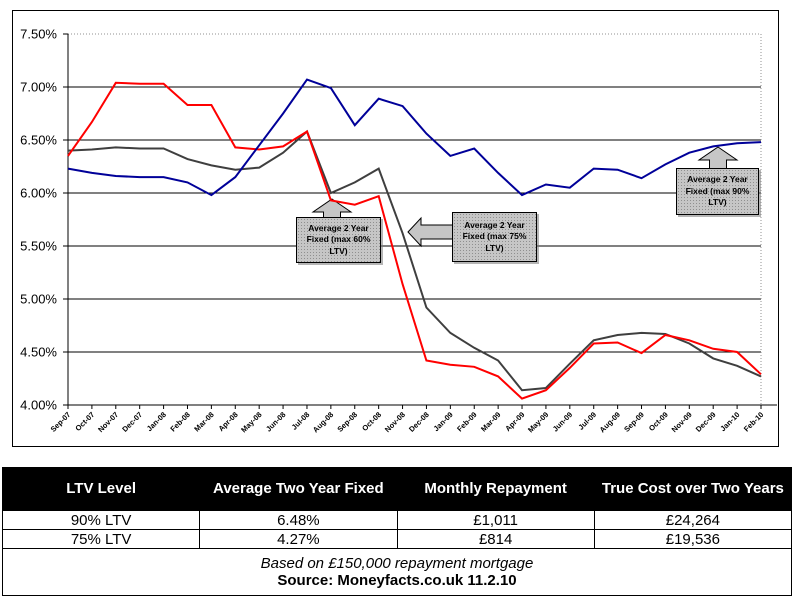 The height and width of the screenshot is (597, 795). What do you see at coordinates (397, 563) in the screenshot?
I see `table-footnote: Based on £150,000 repayment mortgage` at bounding box center [397, 563].